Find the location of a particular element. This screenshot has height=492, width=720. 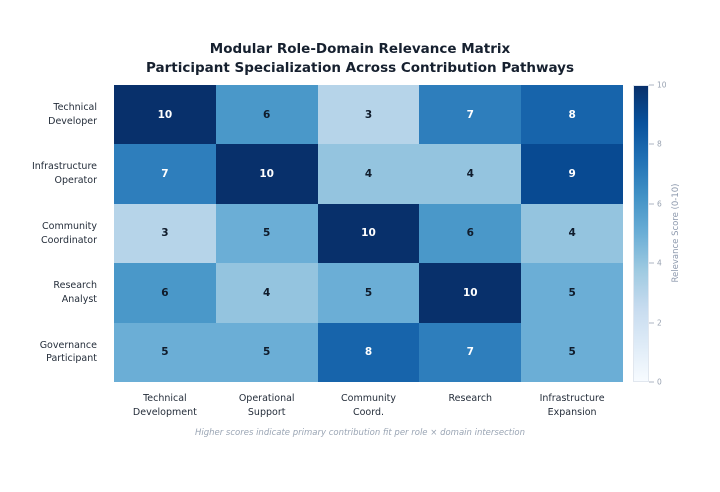

colorbar-tick: 10 is located at coordinates (658, 85).